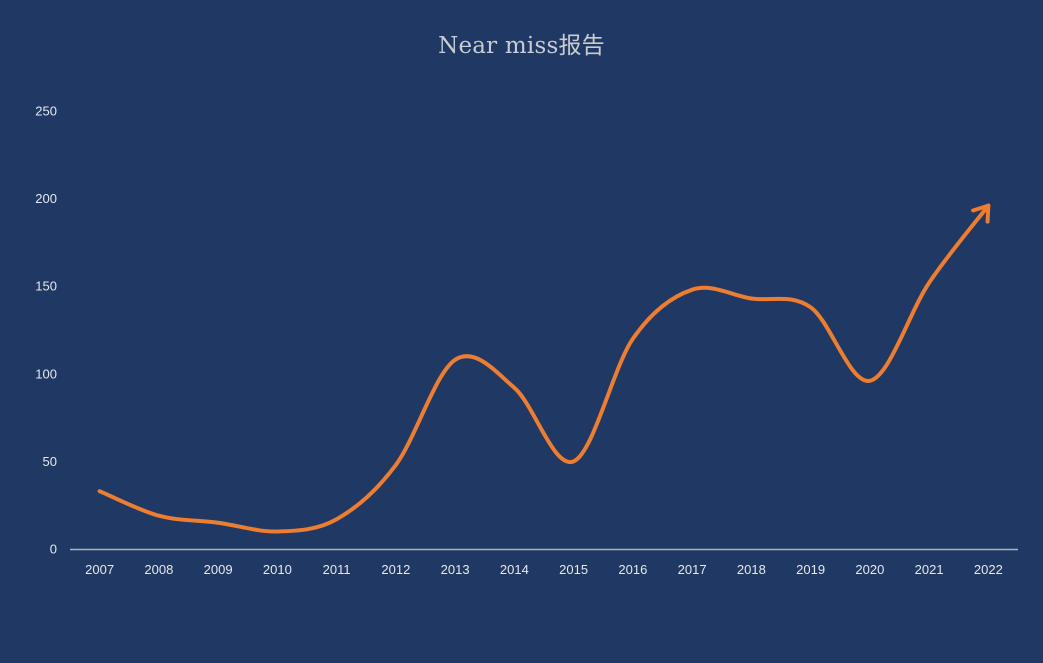  I want to click on x-tick-label: 2012, so click(395, 569).